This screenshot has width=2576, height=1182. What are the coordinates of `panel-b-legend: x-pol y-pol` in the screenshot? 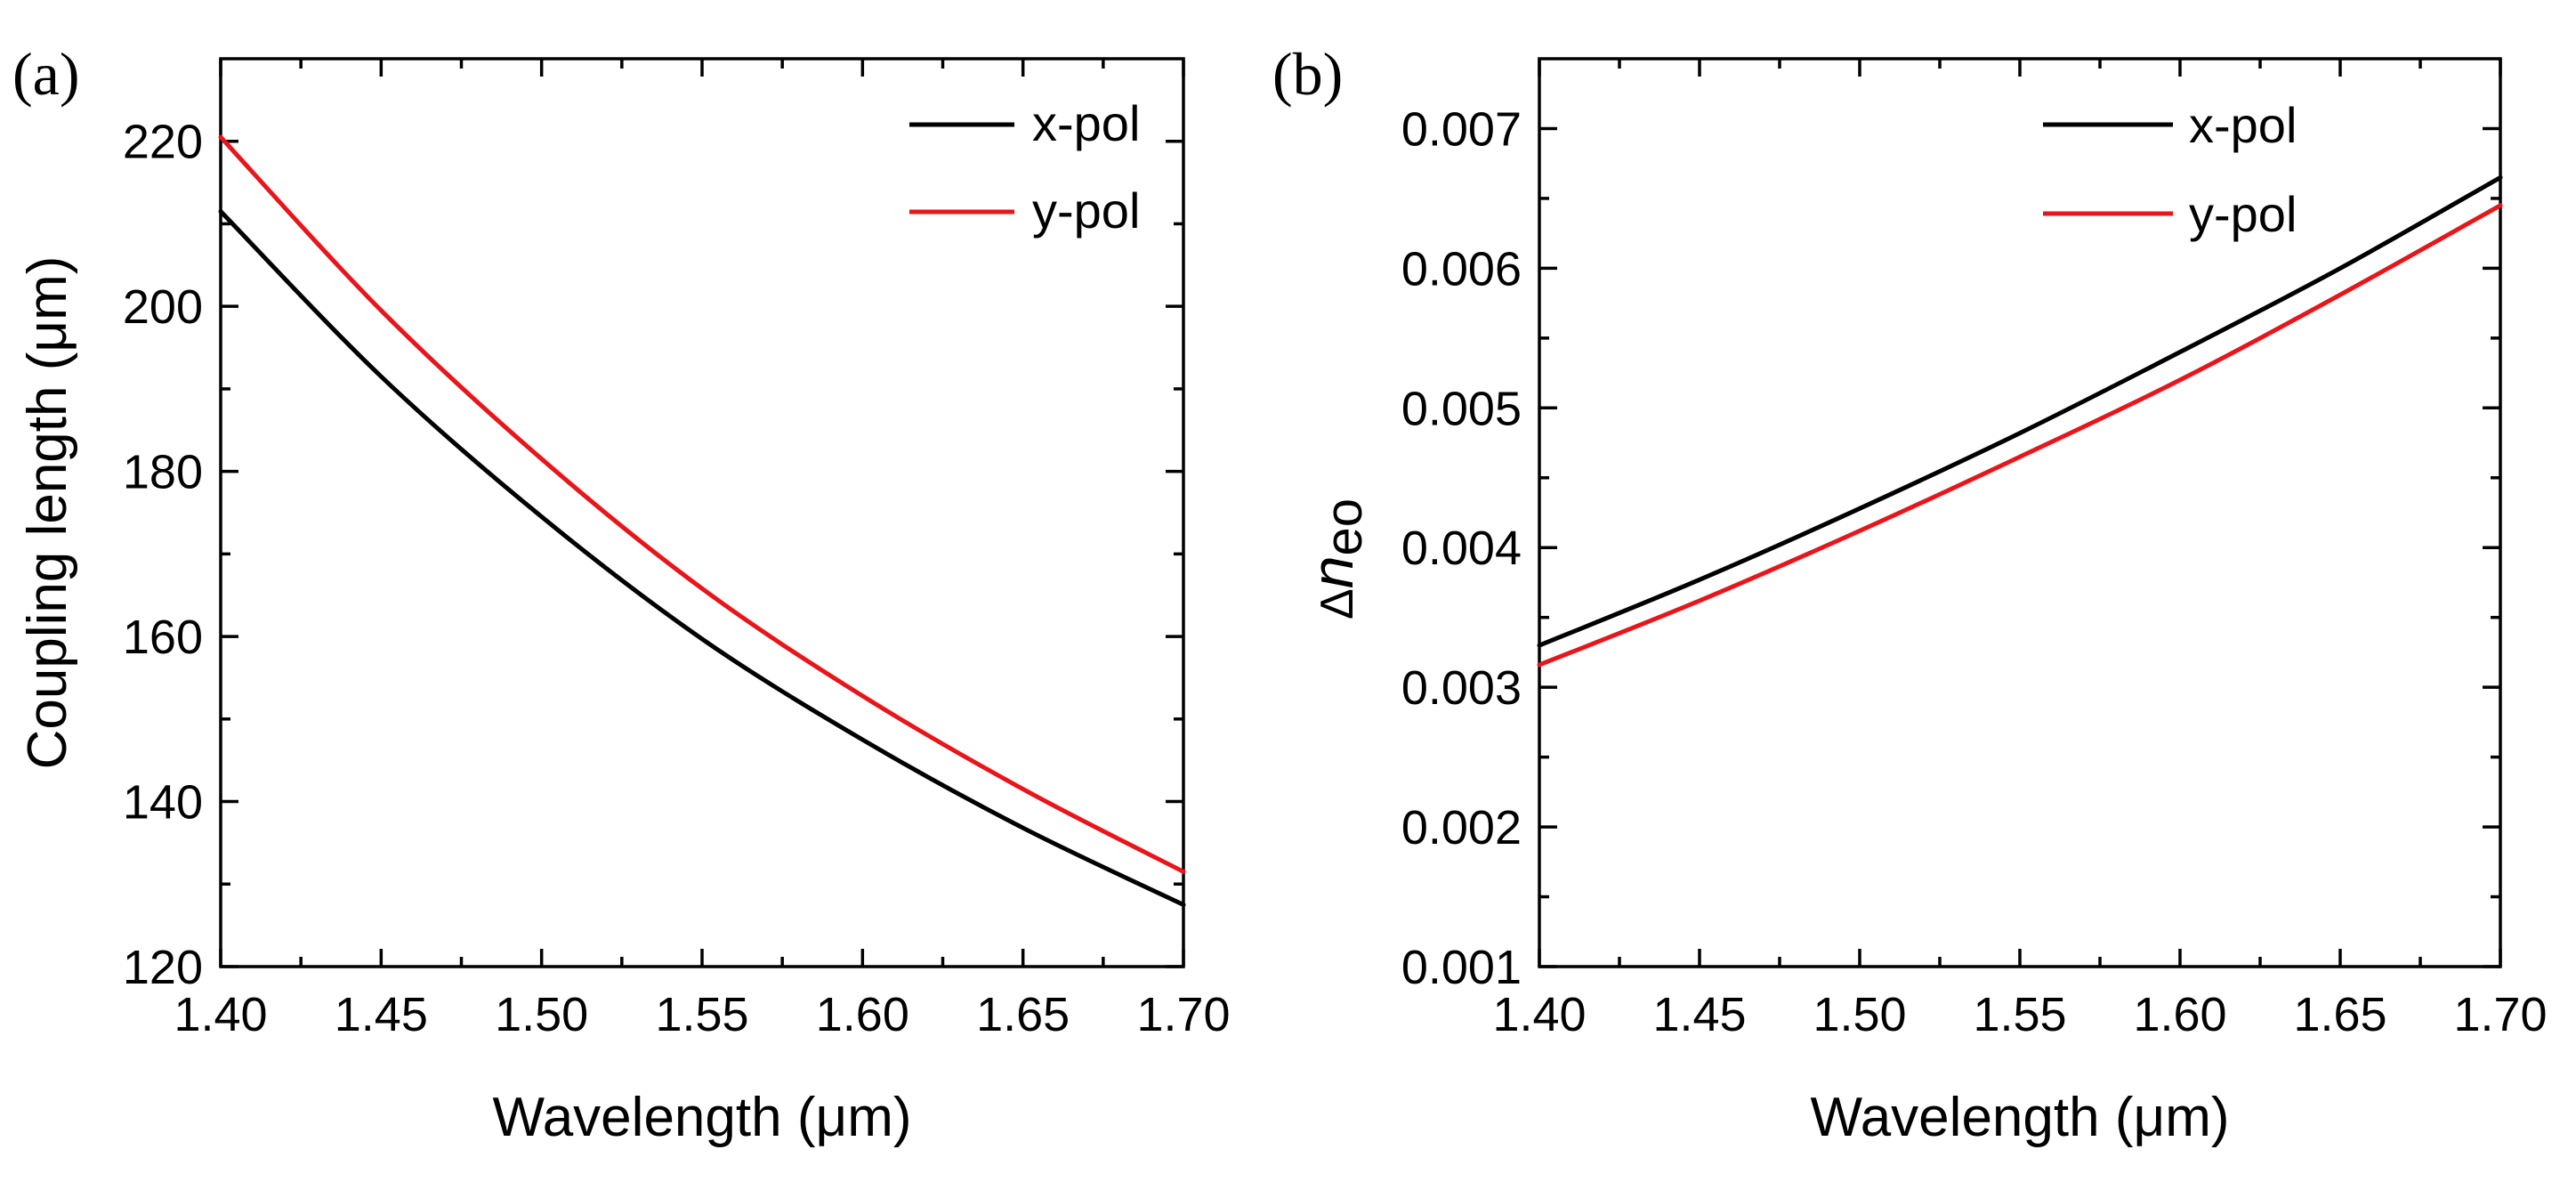 It's located at (2170, 169).